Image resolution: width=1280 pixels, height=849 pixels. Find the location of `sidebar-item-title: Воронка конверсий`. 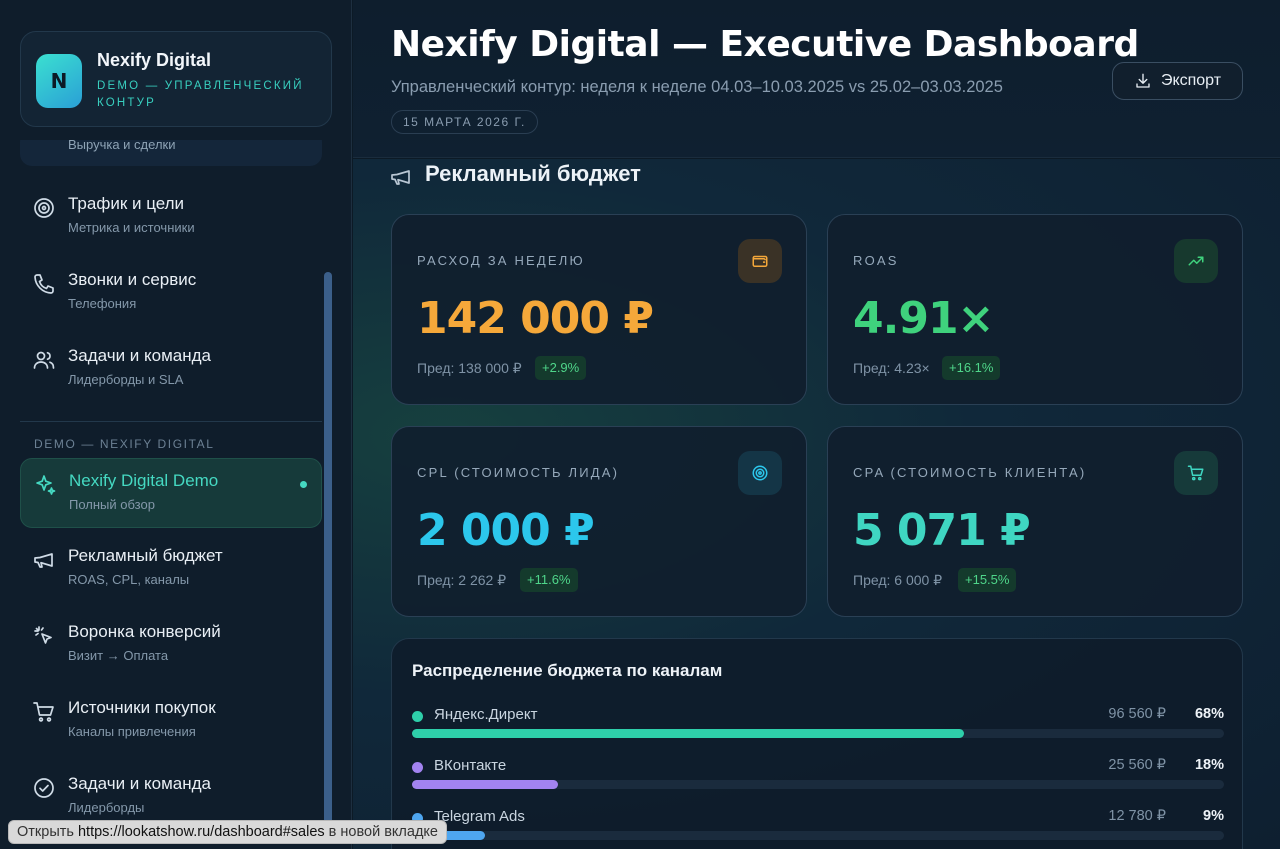

sidebar-item-title: Воронка конверсий is located at coordinates (144, 631).